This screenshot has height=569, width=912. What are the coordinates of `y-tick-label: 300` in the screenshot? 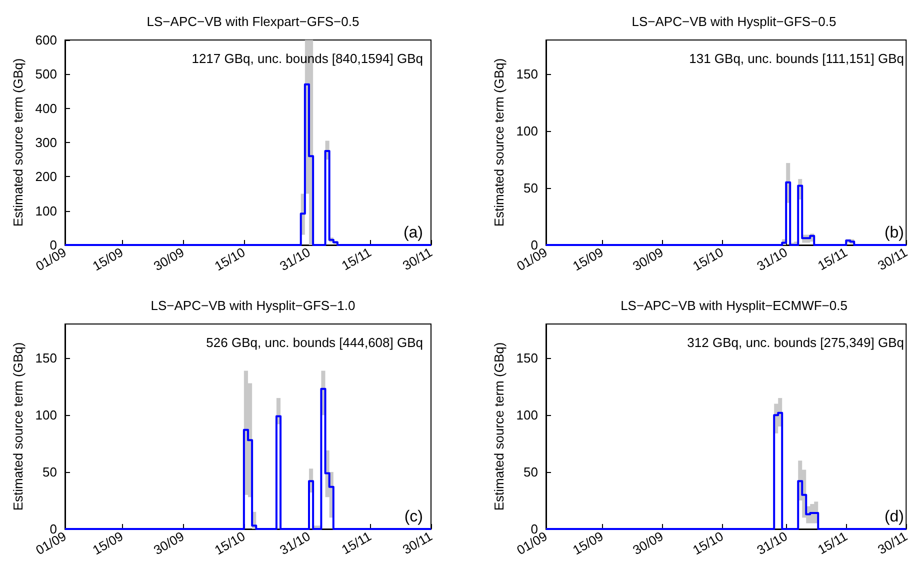 It's located at (46, 142).